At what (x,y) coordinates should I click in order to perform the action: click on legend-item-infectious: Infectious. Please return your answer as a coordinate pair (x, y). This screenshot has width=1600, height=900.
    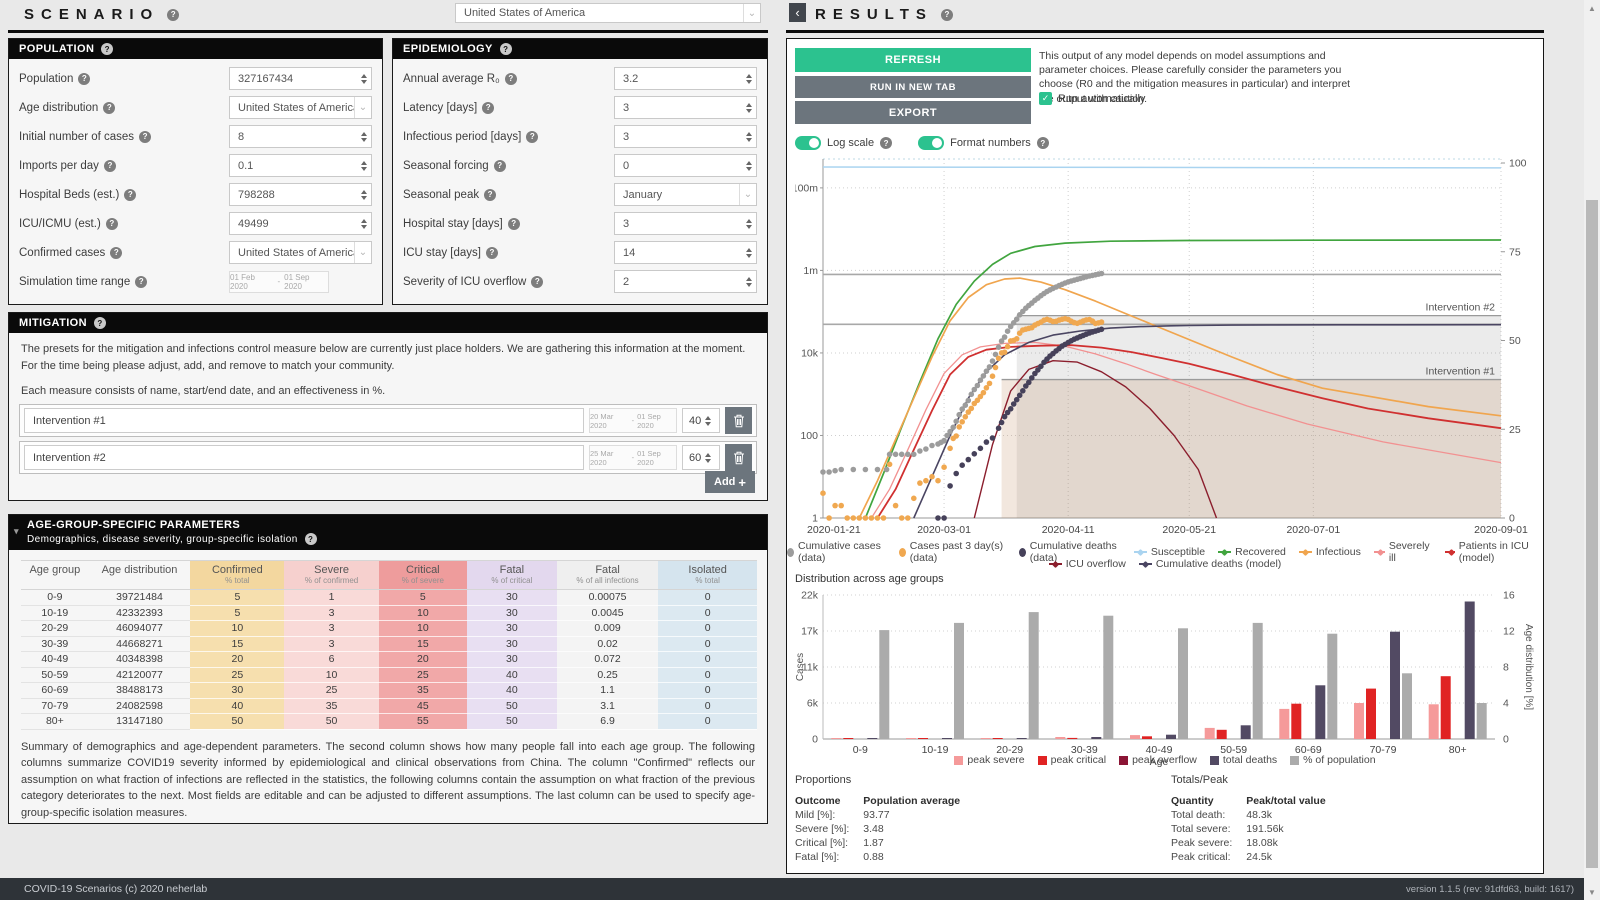
    Looking at the image, I should click on (1329, 552).